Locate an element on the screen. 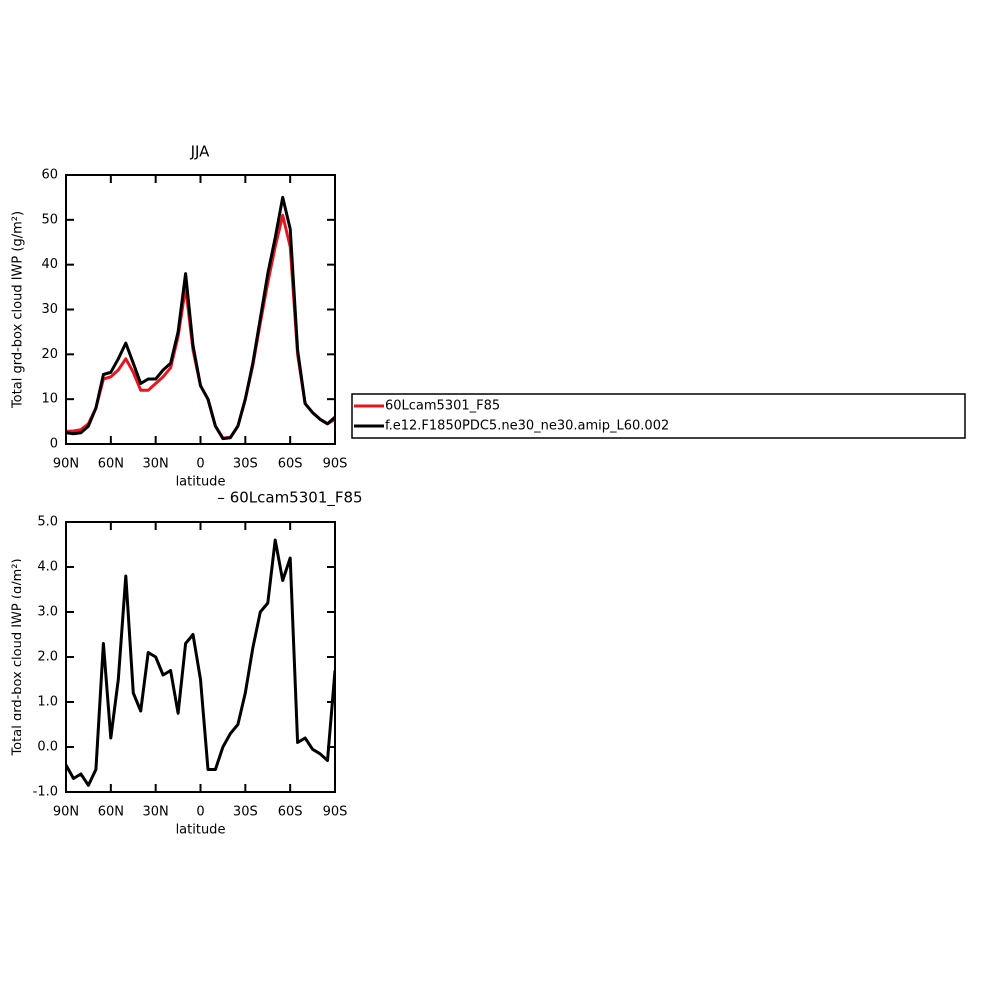  y-tick-label: 1.0 is located at coordinates (47, 702).